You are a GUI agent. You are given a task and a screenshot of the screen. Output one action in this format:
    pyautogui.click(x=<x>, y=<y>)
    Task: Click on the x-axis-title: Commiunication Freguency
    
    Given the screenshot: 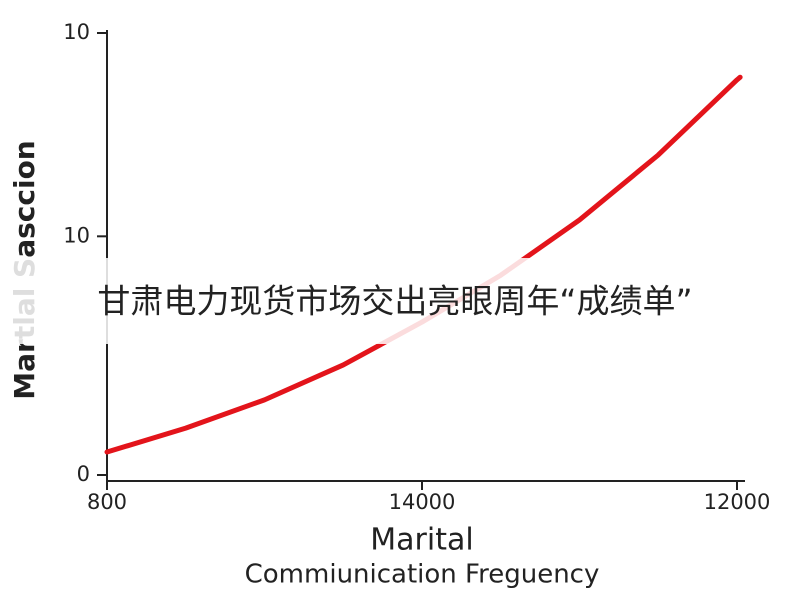 What is the action you would take?
    pyautogui.click(x=422, y=575)
    